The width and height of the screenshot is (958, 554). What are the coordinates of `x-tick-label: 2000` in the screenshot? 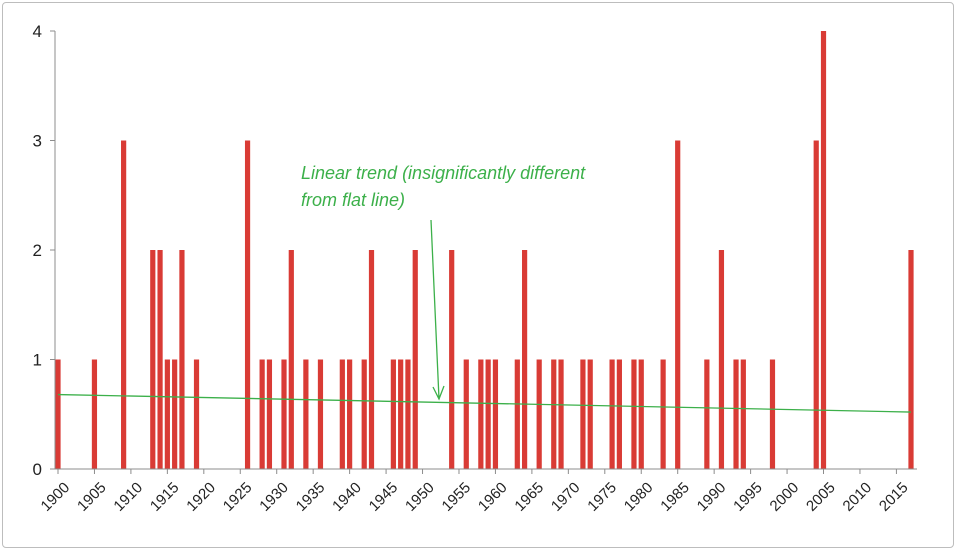 It's located at (785, 497).